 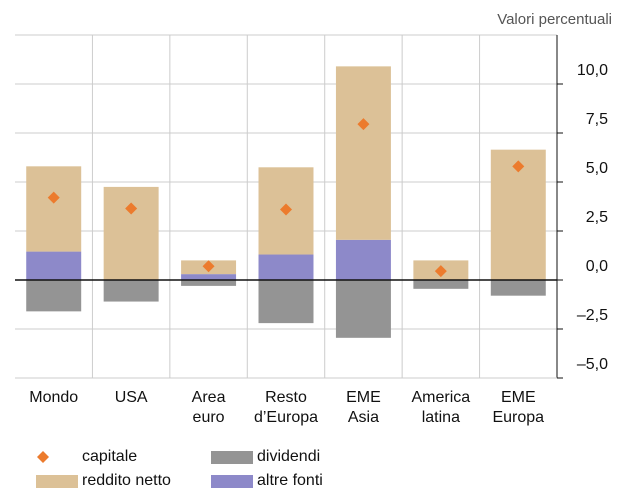 I want to click on x-tick-label: USA, so click(x=131, y=397).